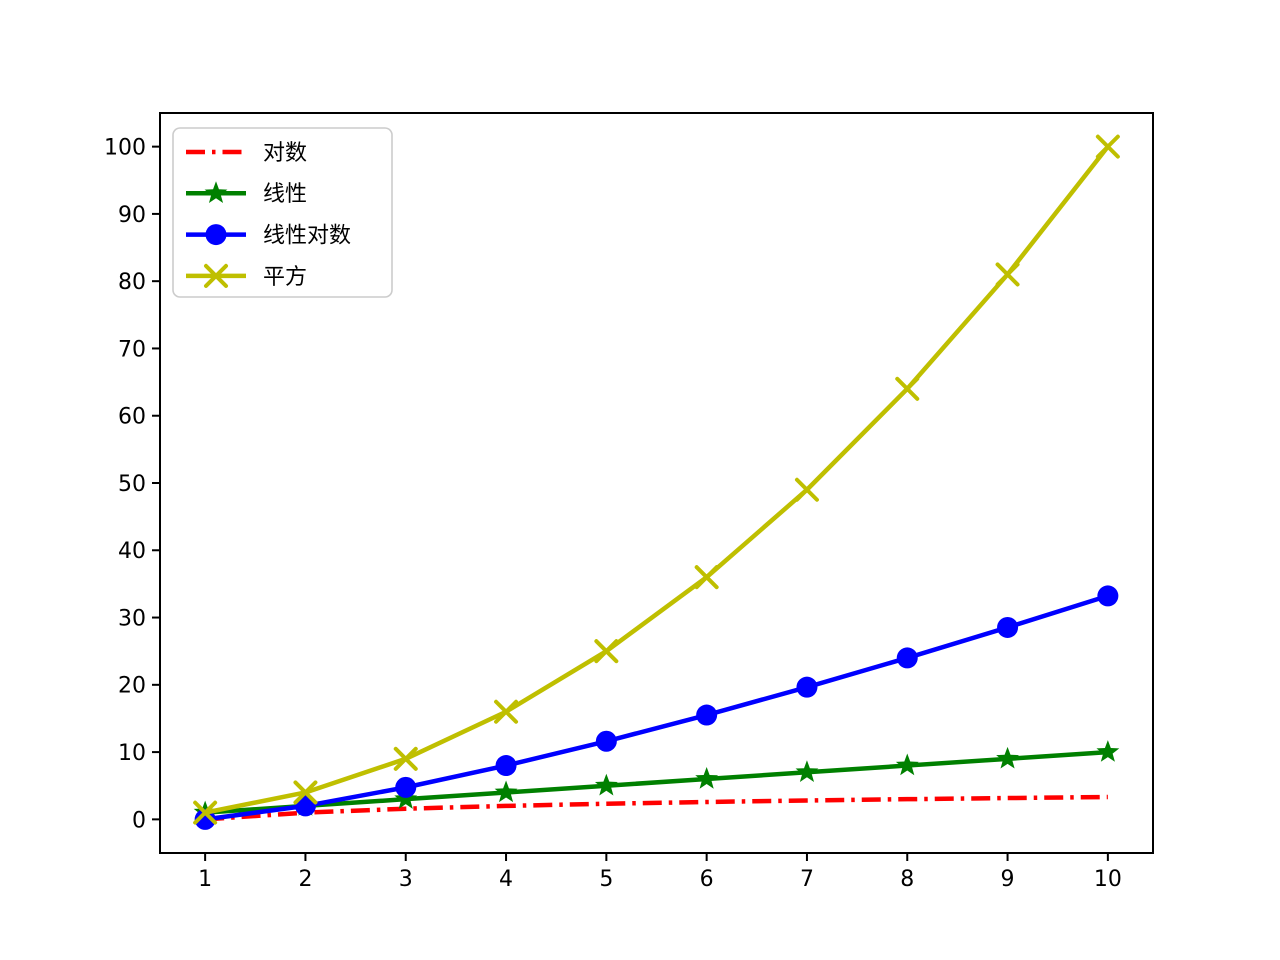 This screenshot has width=1280, height=960. Describe the element at coordinates (132, 215) in the screenshot. I see `y-tick-label: 90` at that location.